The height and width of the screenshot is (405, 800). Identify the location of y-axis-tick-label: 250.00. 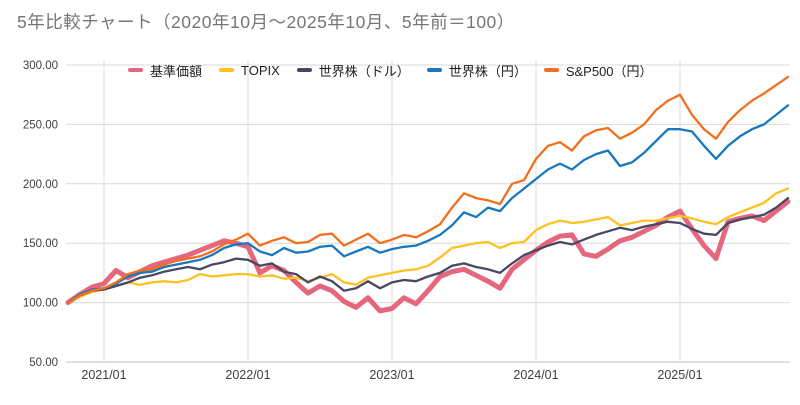
(40, 125).